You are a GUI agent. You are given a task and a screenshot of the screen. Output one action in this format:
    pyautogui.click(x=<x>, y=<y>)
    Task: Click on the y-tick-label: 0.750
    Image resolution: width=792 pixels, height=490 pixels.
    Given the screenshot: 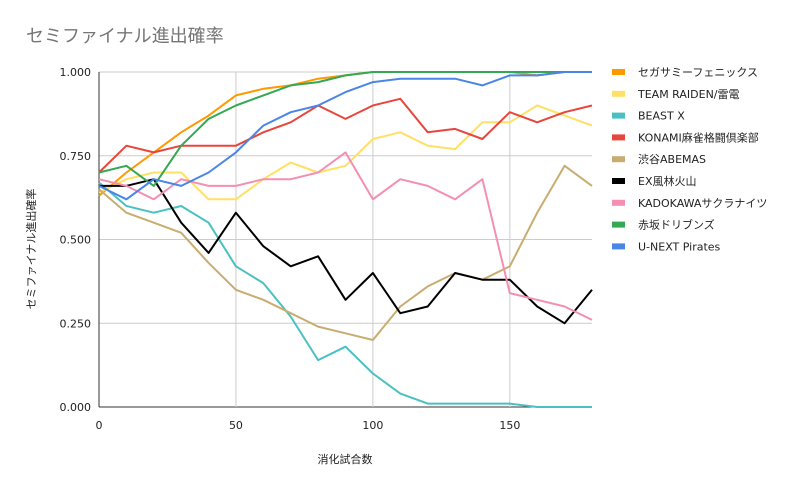 What is the action you would take?
    pyautogui.click(x=76, y=156)
    